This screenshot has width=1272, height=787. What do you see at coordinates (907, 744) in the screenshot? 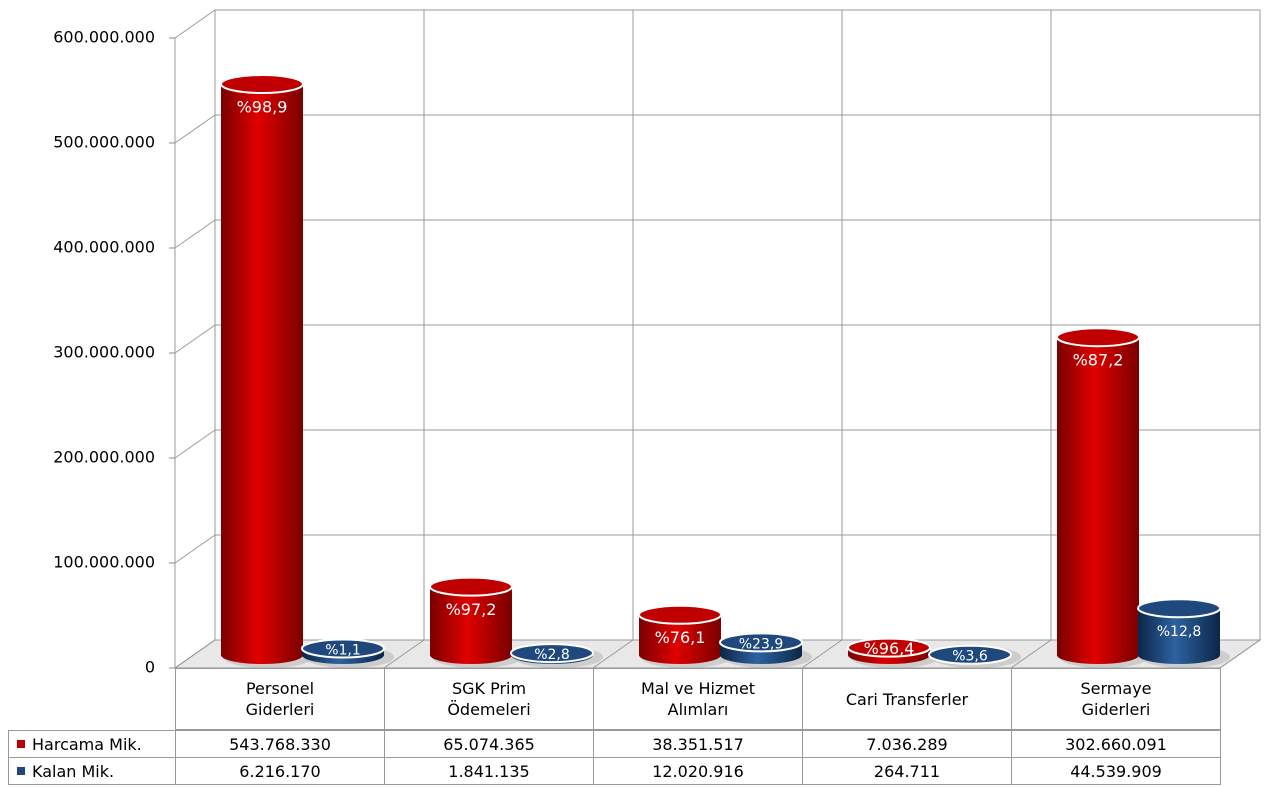
I see `table-value: 7.036.289` at bounding box center [907, 744].